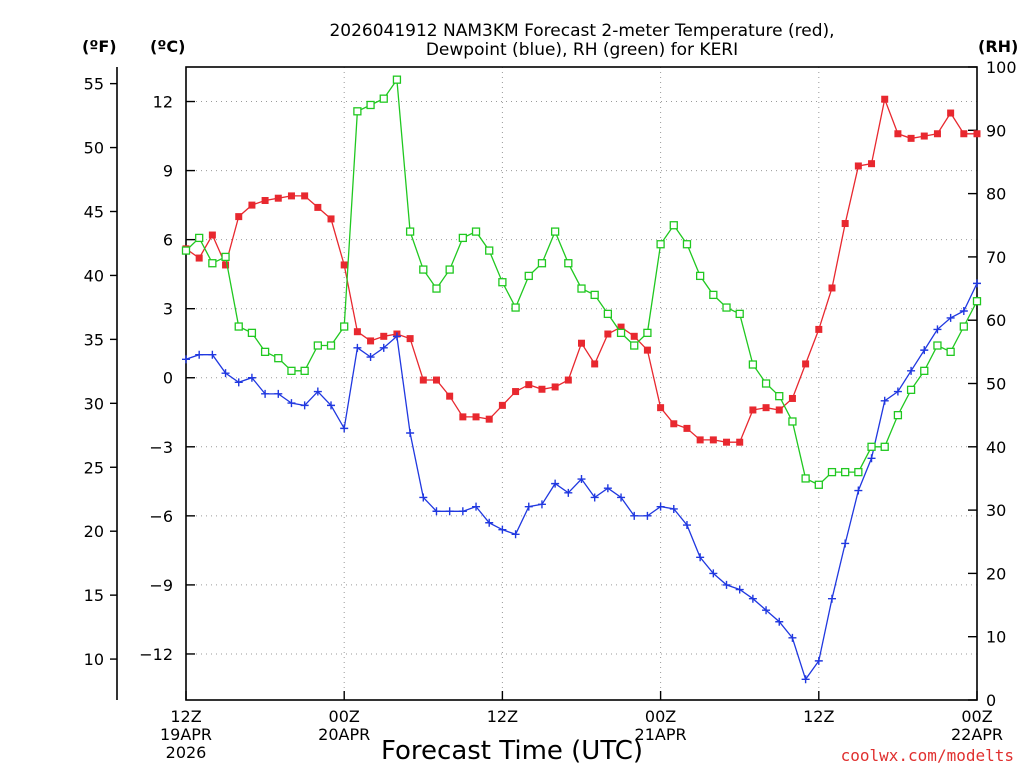 The image size is (1024, 768). Describe the element at coordinates (100, 372) in the screenshot. I see `fahrenheit-axis: 55 50 45 40 35 30 25 20 15 10` at that location.